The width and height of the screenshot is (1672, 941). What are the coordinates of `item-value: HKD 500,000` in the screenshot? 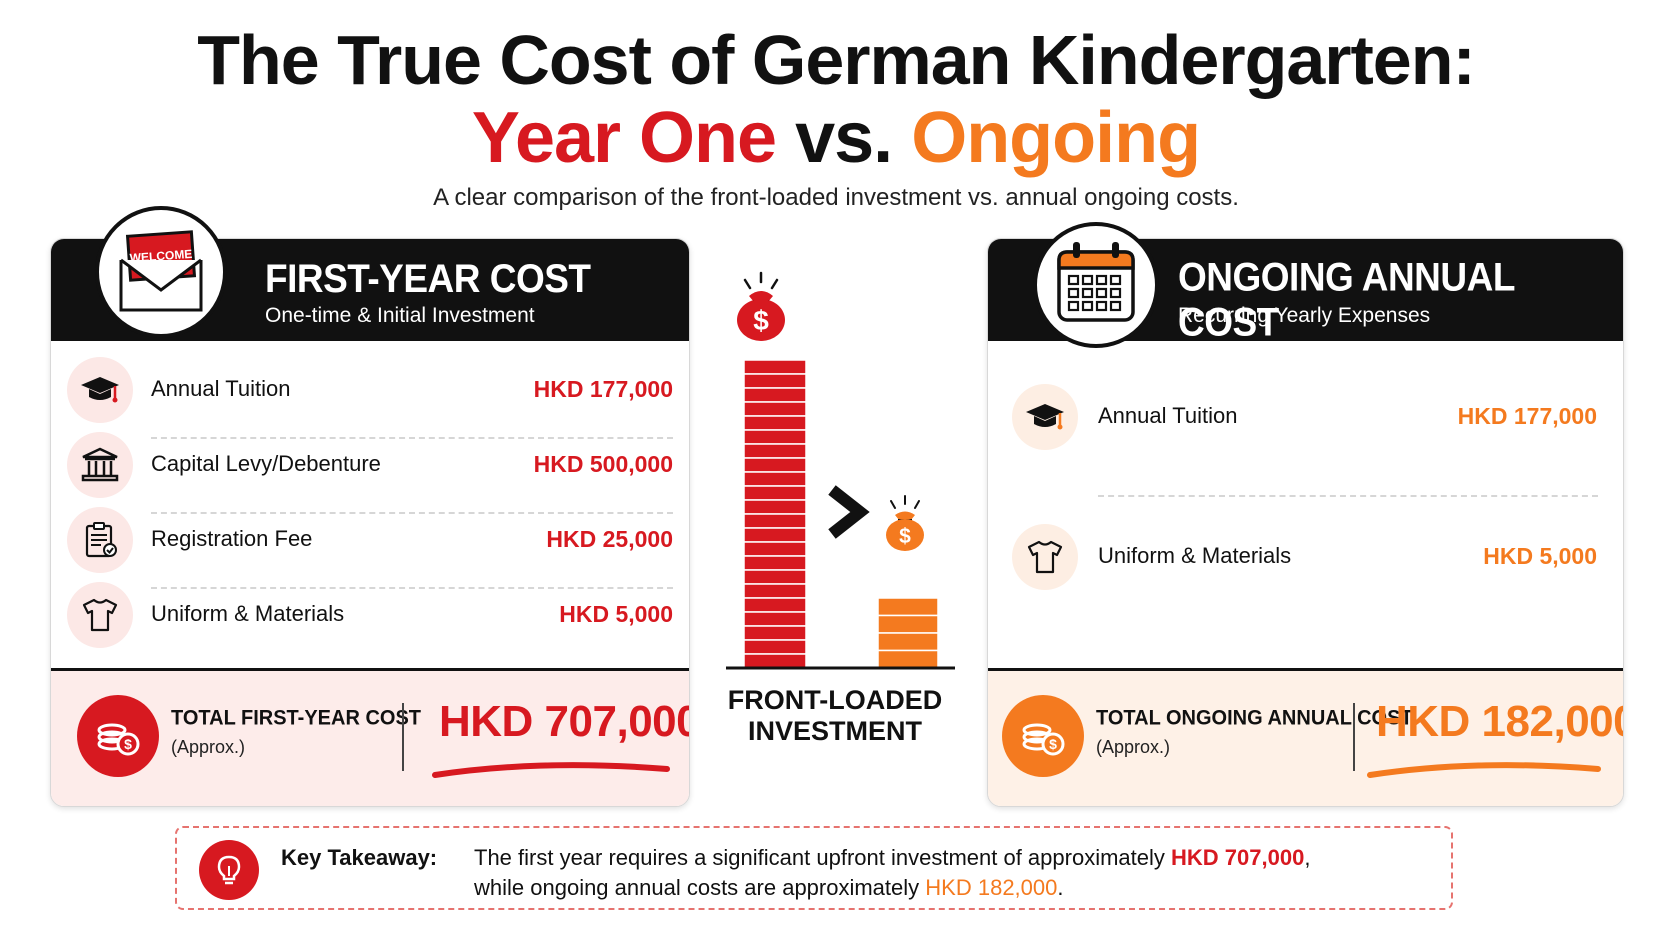 It's located at (603, 464).